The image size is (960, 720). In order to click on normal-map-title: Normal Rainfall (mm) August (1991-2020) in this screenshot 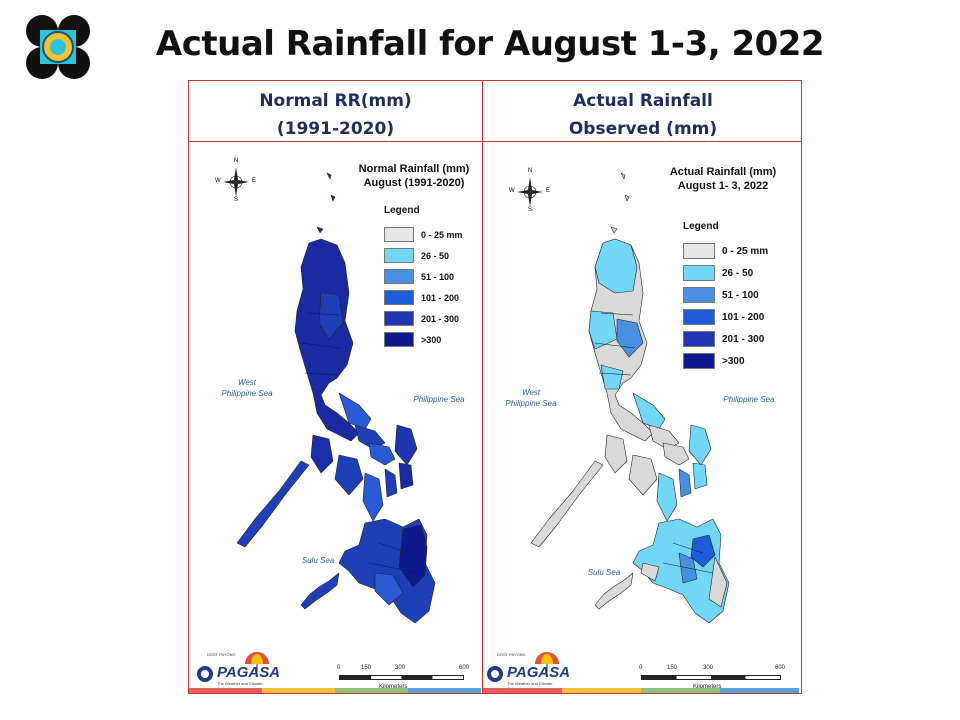, I will do `click(414, 176)`.